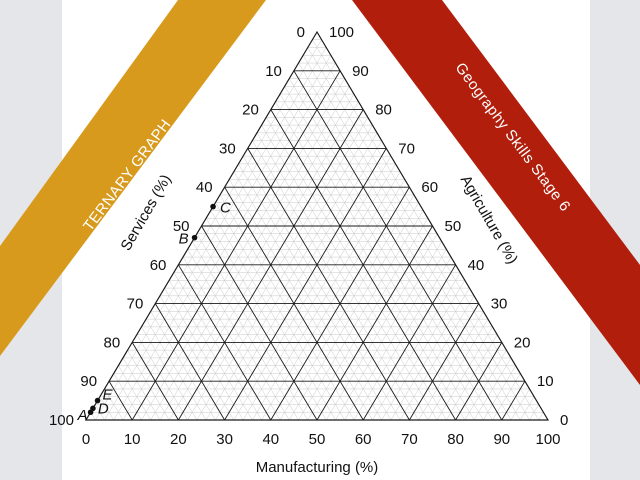 The image size is (640, 480). What do you see at coordinates (158, 265) in the screenshot?
I see `services-tick-label: 60` at bounding box center [158, 265].